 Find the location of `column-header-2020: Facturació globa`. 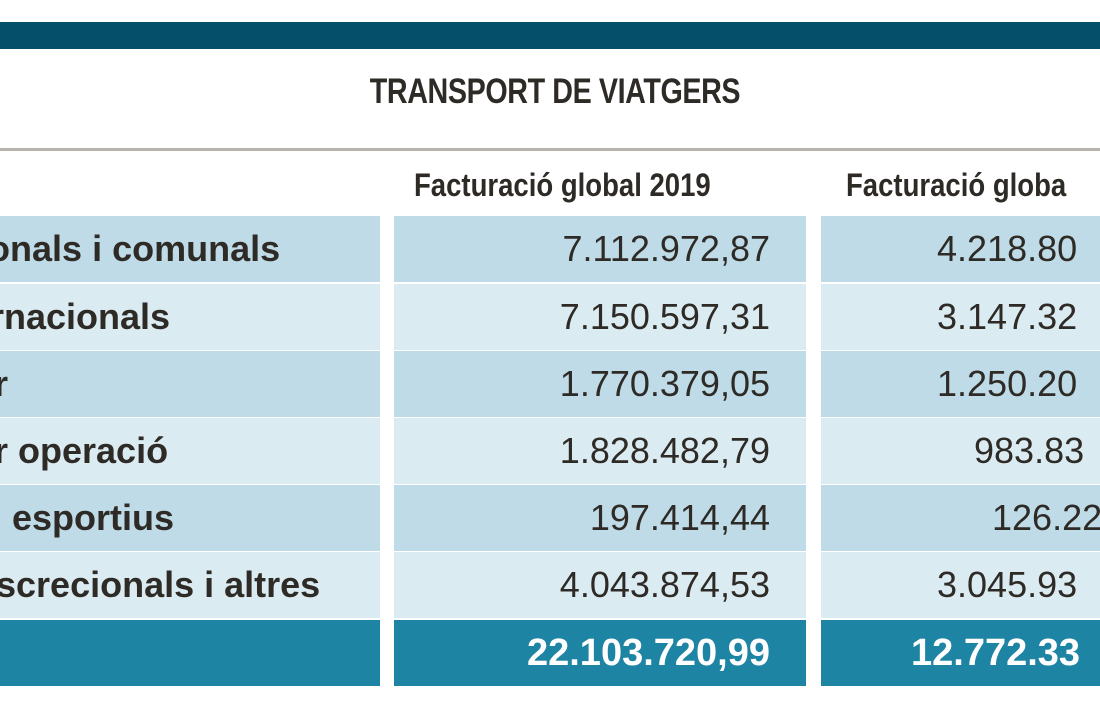

column-header-2020: Facturació globa is located at coordinates (956, 185).